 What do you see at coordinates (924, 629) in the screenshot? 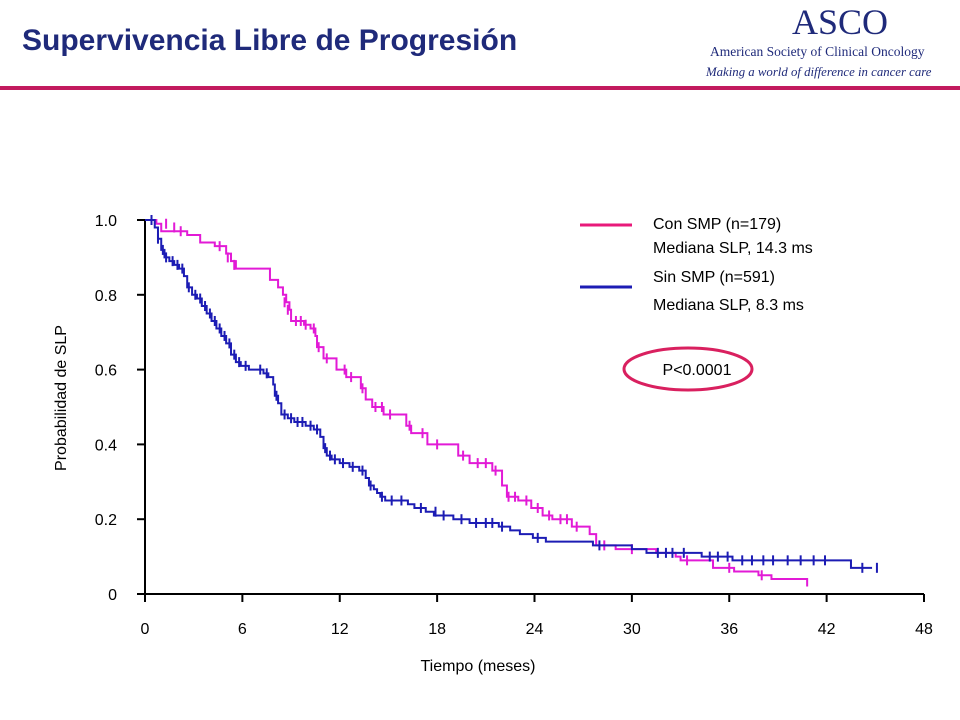
I see `x-tick-label: 48` at bounding box center [924, 629].